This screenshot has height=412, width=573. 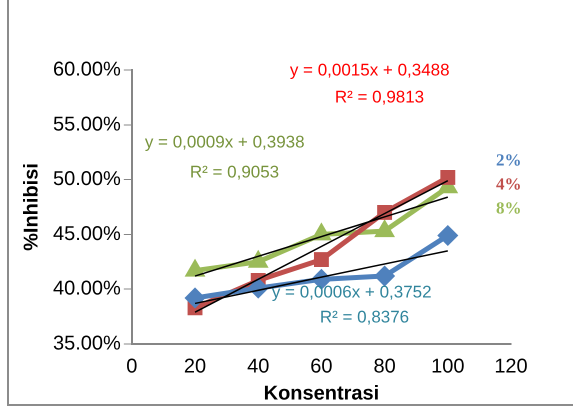 What do you see at coordinates (87, 233) in the screenshot?
I see `y-tick-label: 45.00%` at bounding box center [87, 233].